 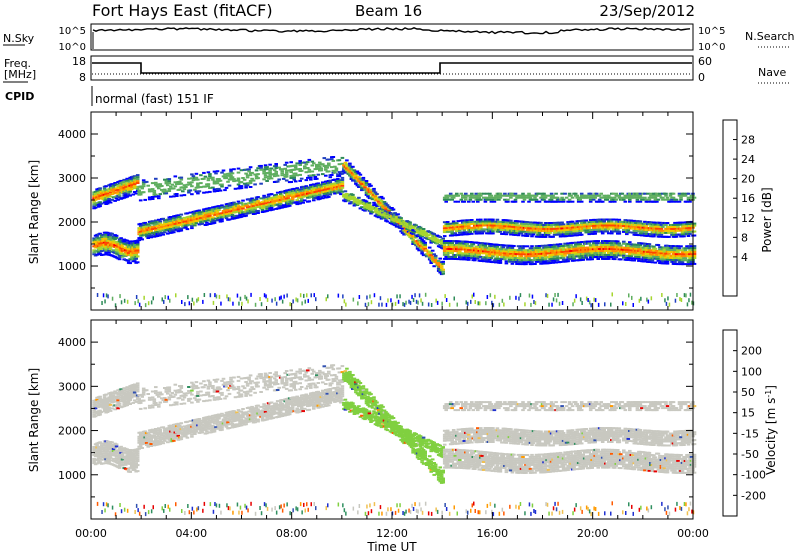 I want to click on date-label: 23/Sep/2012, so click(x=647, y=11).